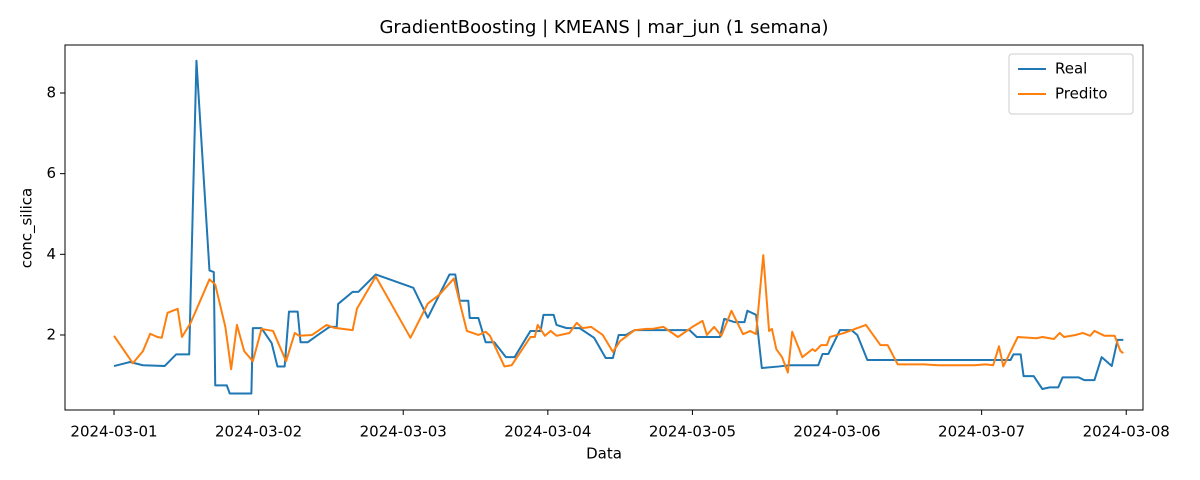 The height and width of the screenshot is (480, 1200). I want to click on y-tick-label: 4, so click(51, 254).